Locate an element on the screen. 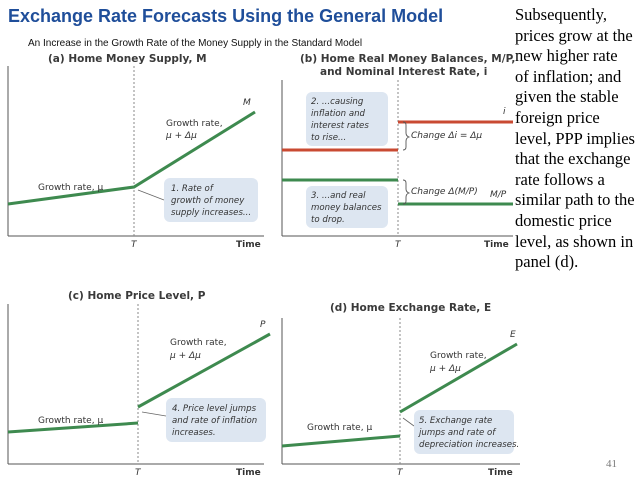 The image size is (638, 478). panel-c-price-before is located at coordinates (73, 427).